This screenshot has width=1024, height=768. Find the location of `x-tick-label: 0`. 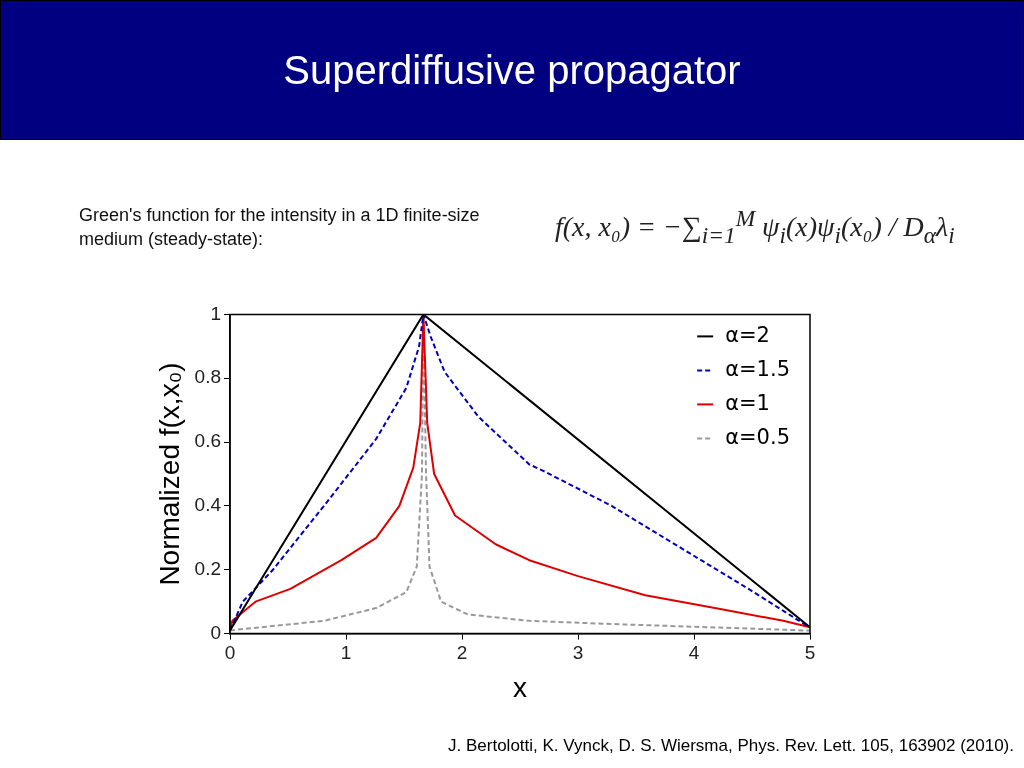

x-tick-label: 0 is located at coordinates (230, 653).